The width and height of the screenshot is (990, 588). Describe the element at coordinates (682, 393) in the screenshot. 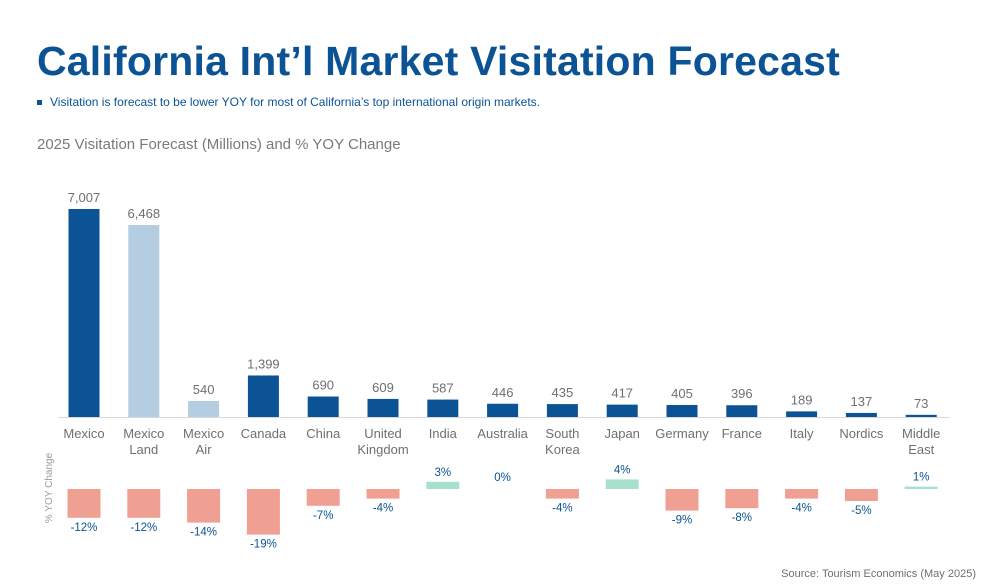

I see `forecast-value-label: 405` at that location.